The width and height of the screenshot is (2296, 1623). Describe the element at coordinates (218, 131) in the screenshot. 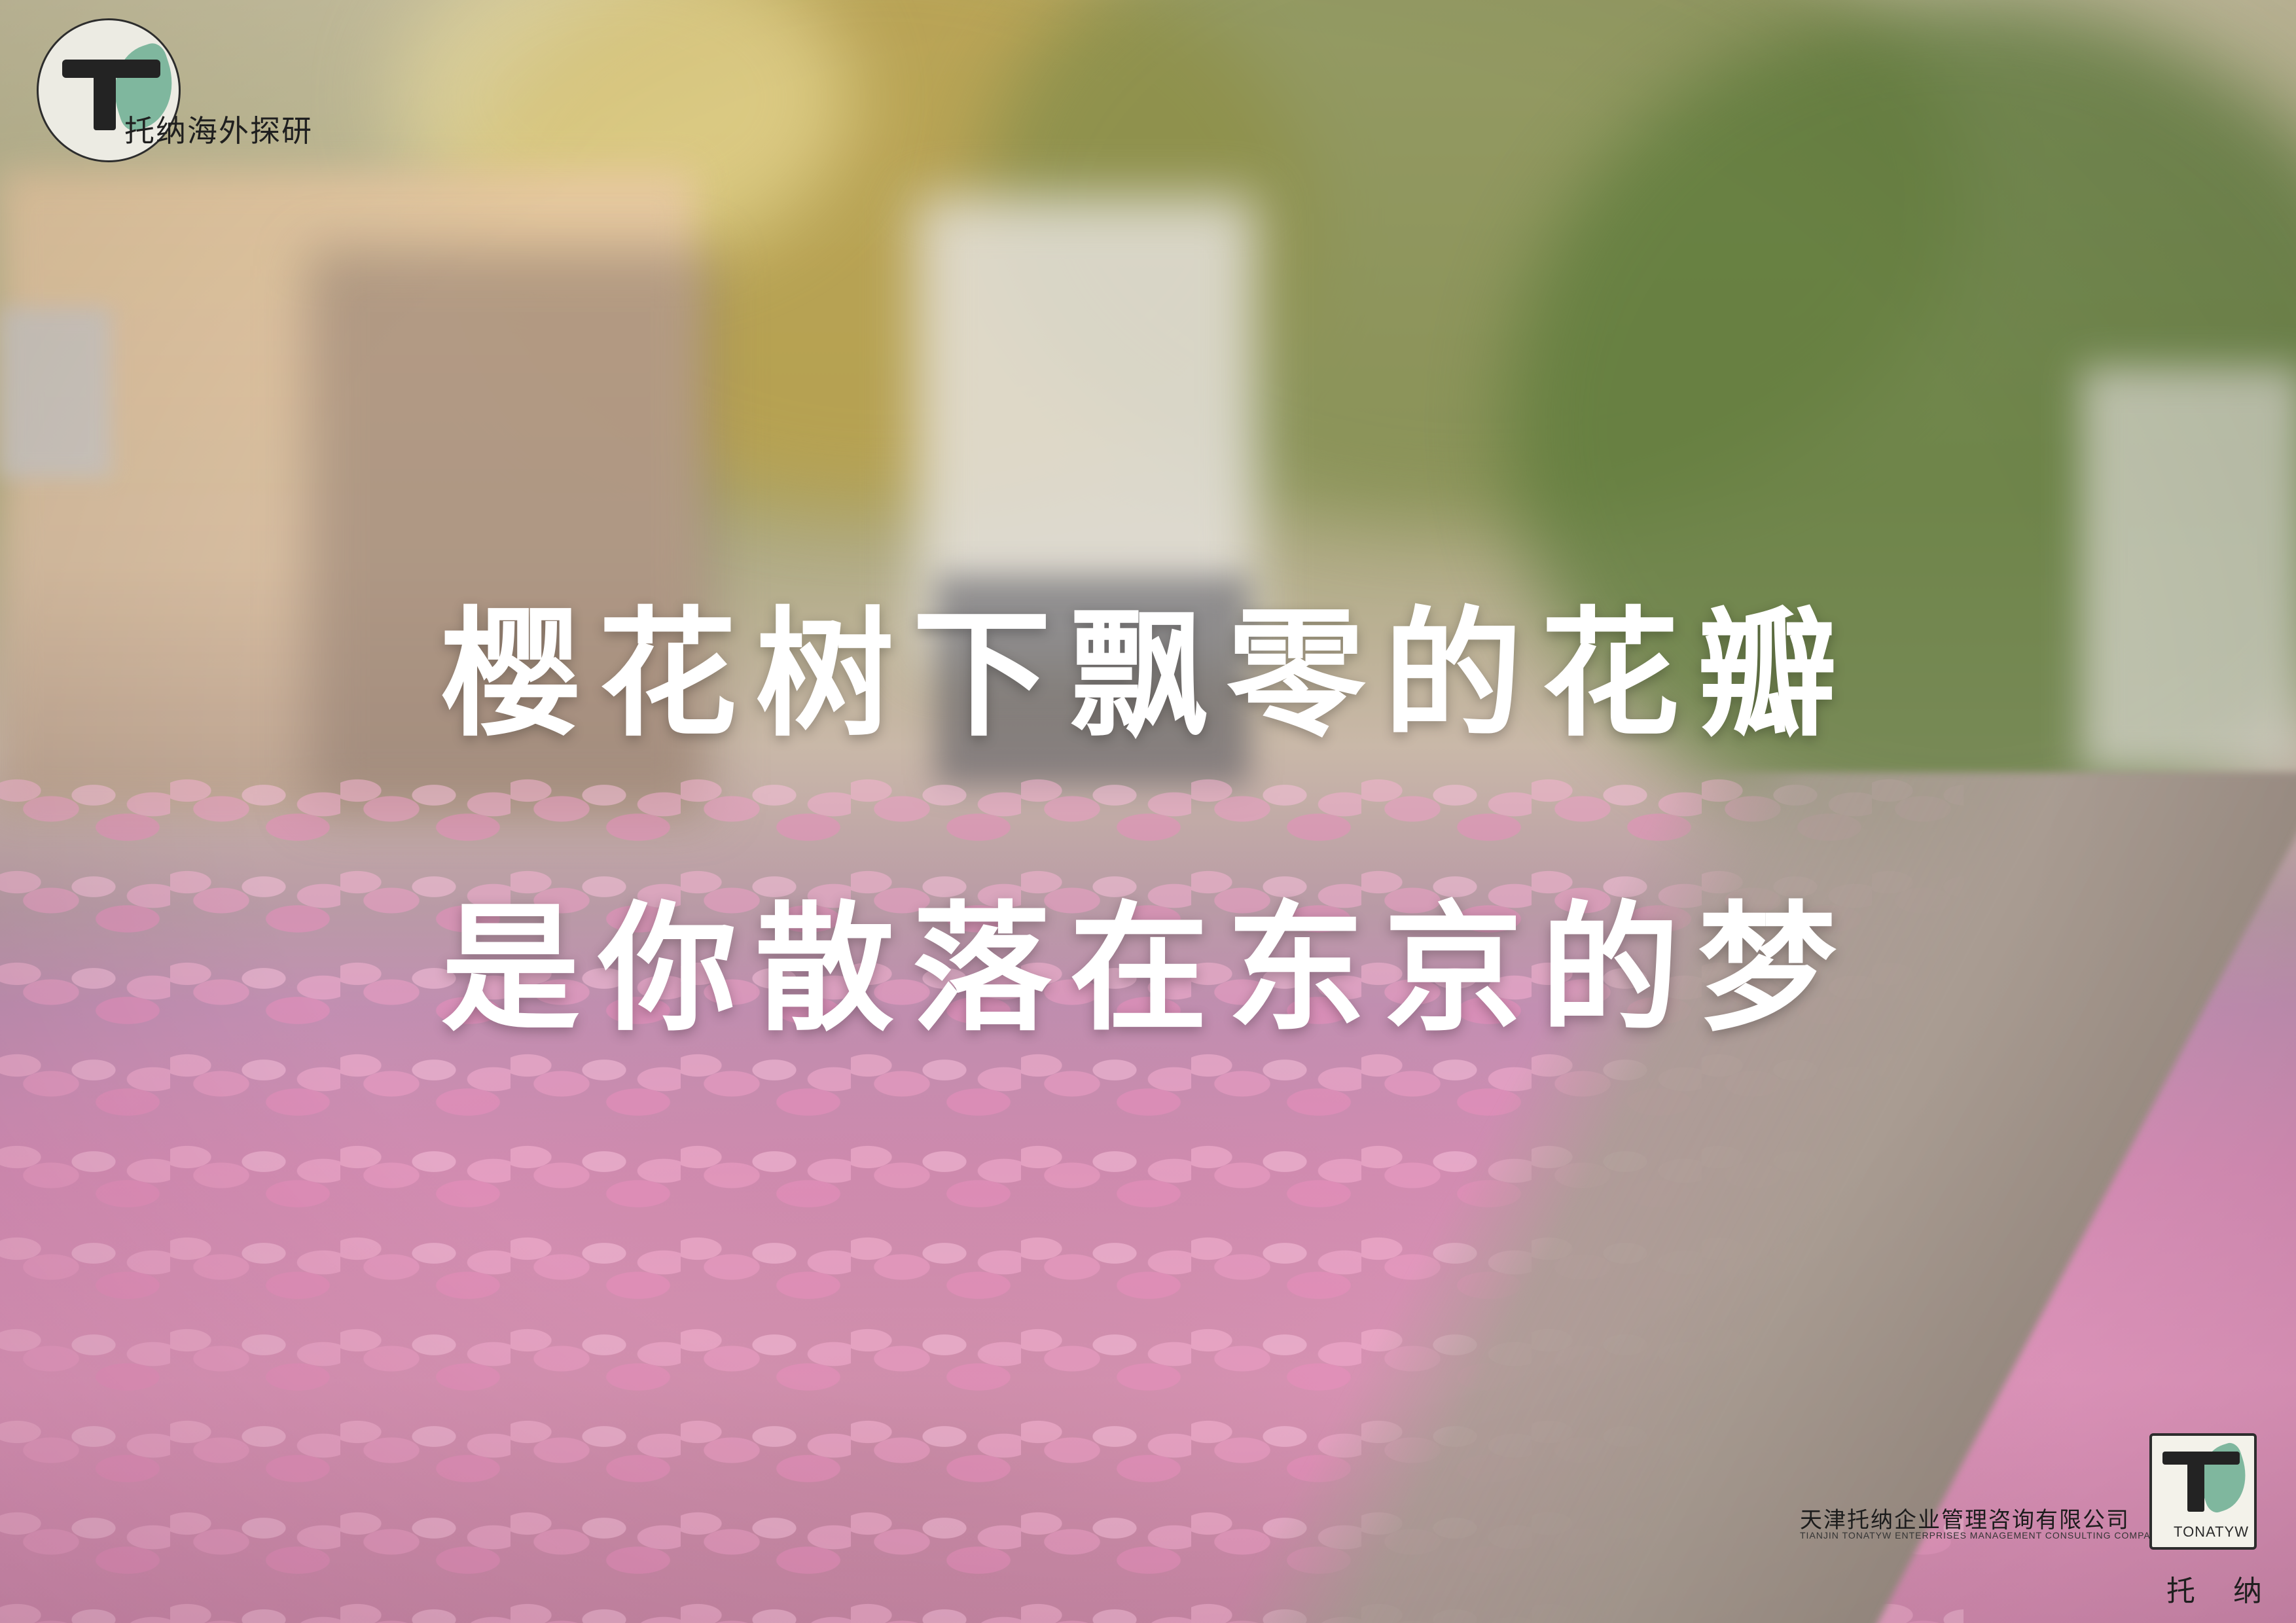

I see `brand-name-top-left: 托纳海外探研` at that location.